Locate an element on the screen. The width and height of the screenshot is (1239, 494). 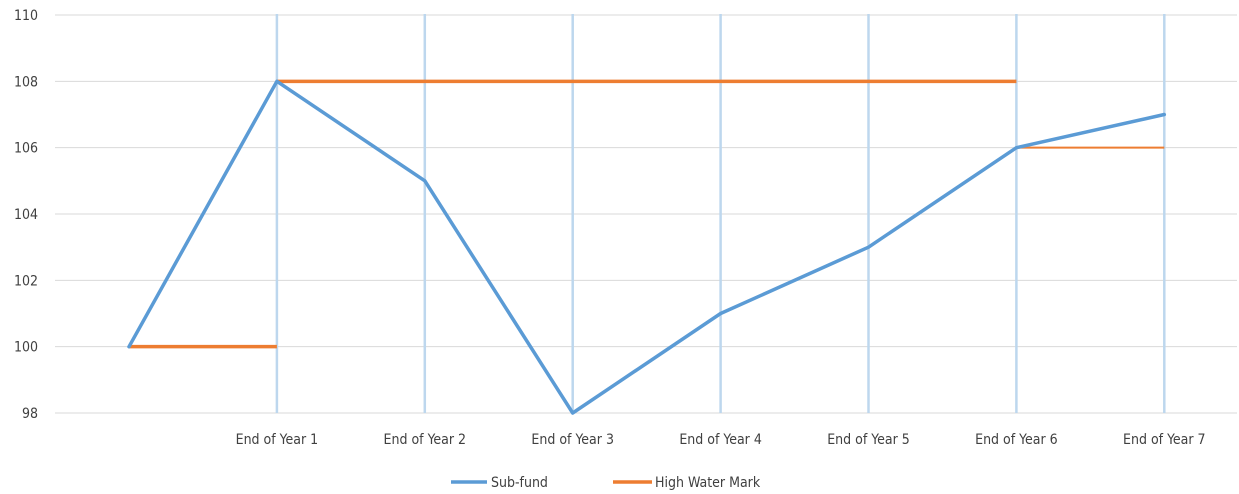
y-tick-label-104: 104 is located at coordinates (26, 215).